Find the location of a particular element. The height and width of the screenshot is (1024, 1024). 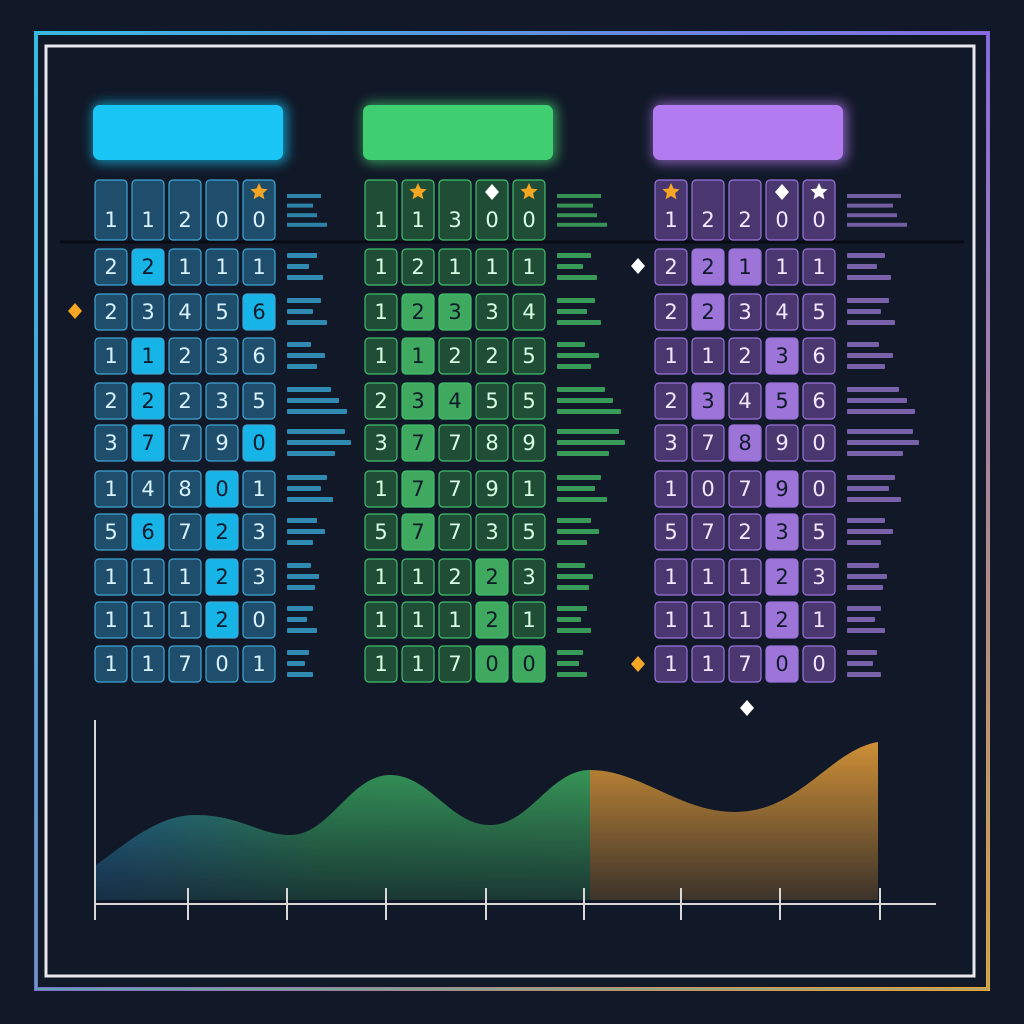

icon-diamond is located at coordinates (492, 192).